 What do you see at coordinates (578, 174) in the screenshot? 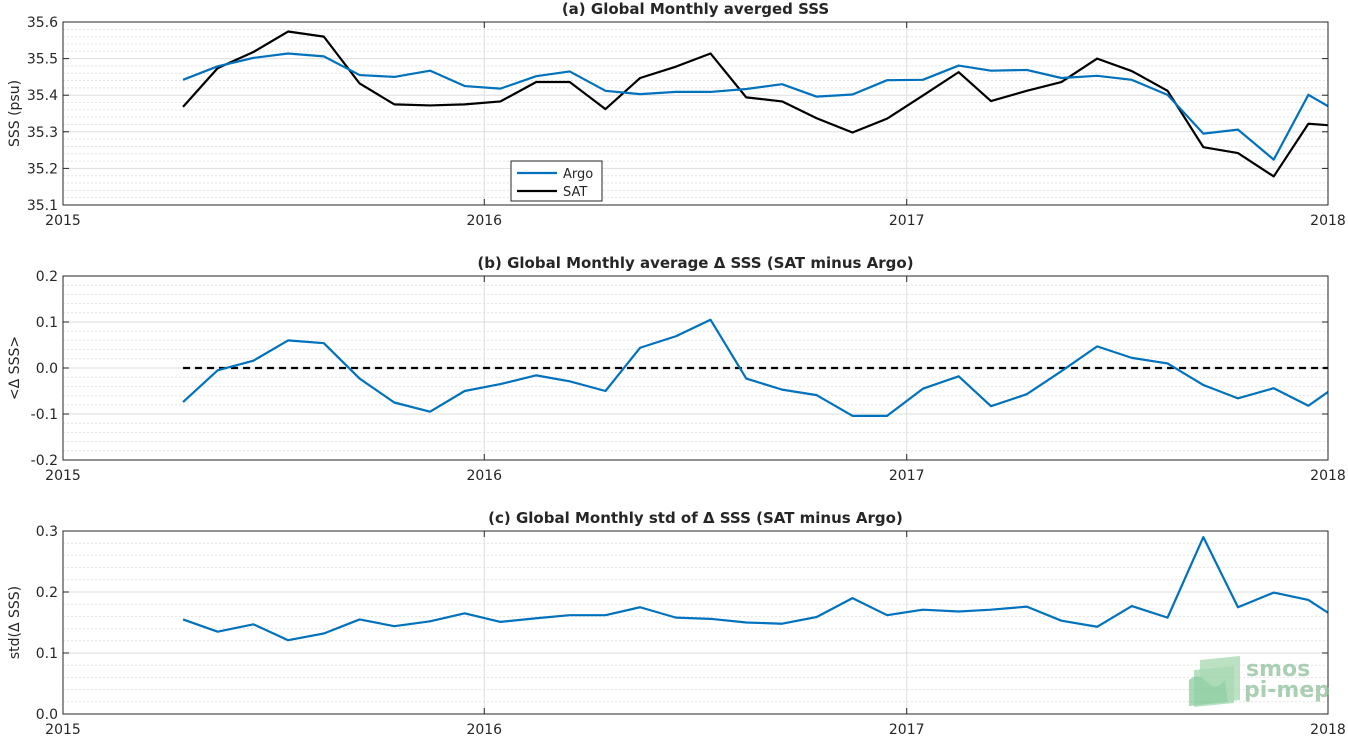
I see `legend-label: Argo` at bounding box center [578, 174].